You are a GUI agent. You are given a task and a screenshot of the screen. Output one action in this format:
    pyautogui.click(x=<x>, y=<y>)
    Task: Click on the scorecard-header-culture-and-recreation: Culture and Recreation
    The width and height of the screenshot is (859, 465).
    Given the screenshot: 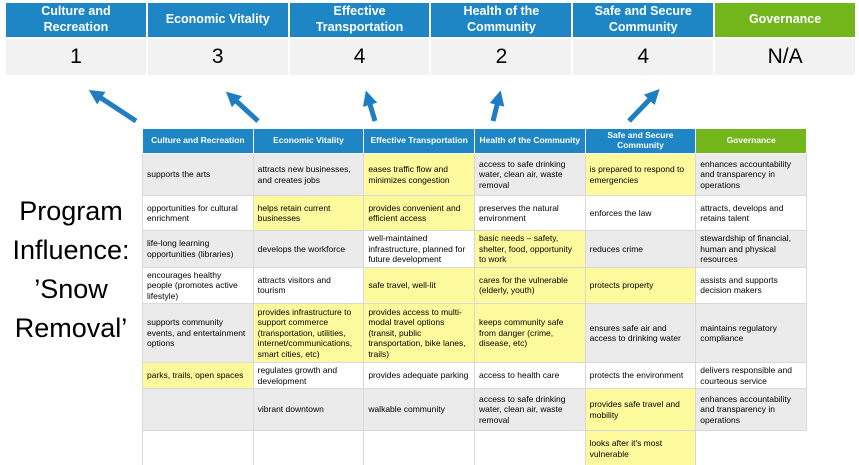 What is the action you would take?
    pyautogui.click(x=76, y=20)
    